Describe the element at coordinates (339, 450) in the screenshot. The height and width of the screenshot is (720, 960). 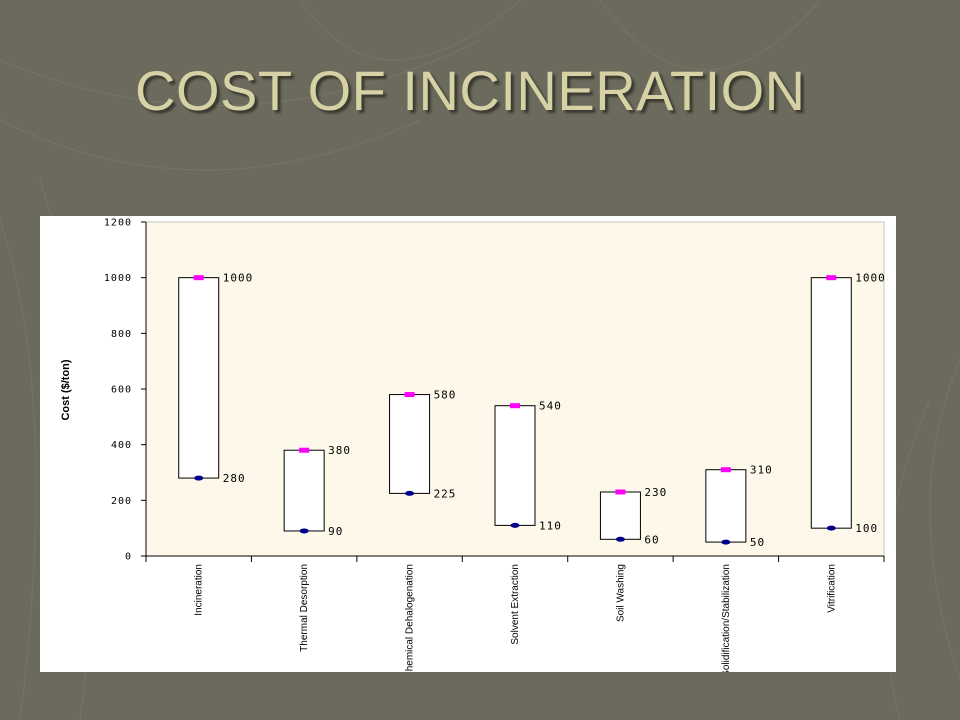
I see `high-value-label: 380` at that location.